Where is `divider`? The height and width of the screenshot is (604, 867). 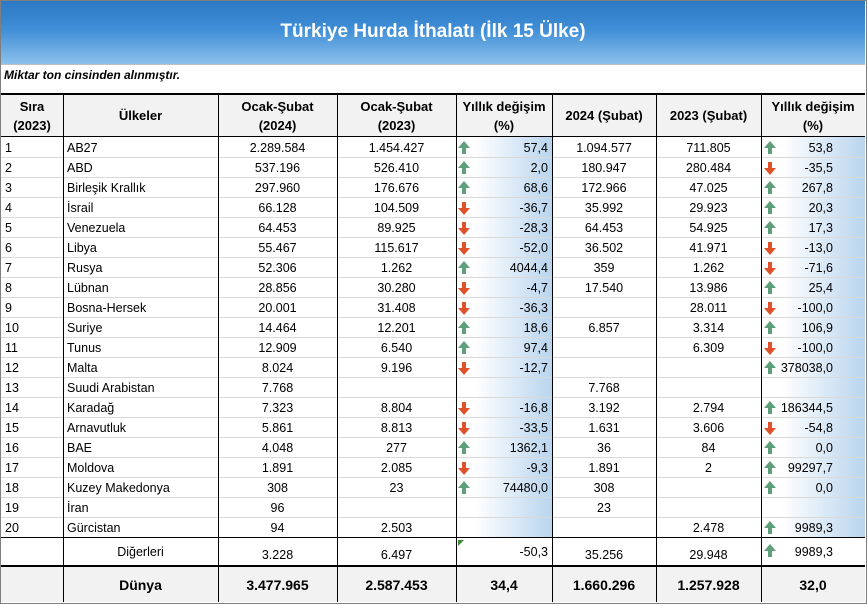 divider is located at coordinates (433, 566).